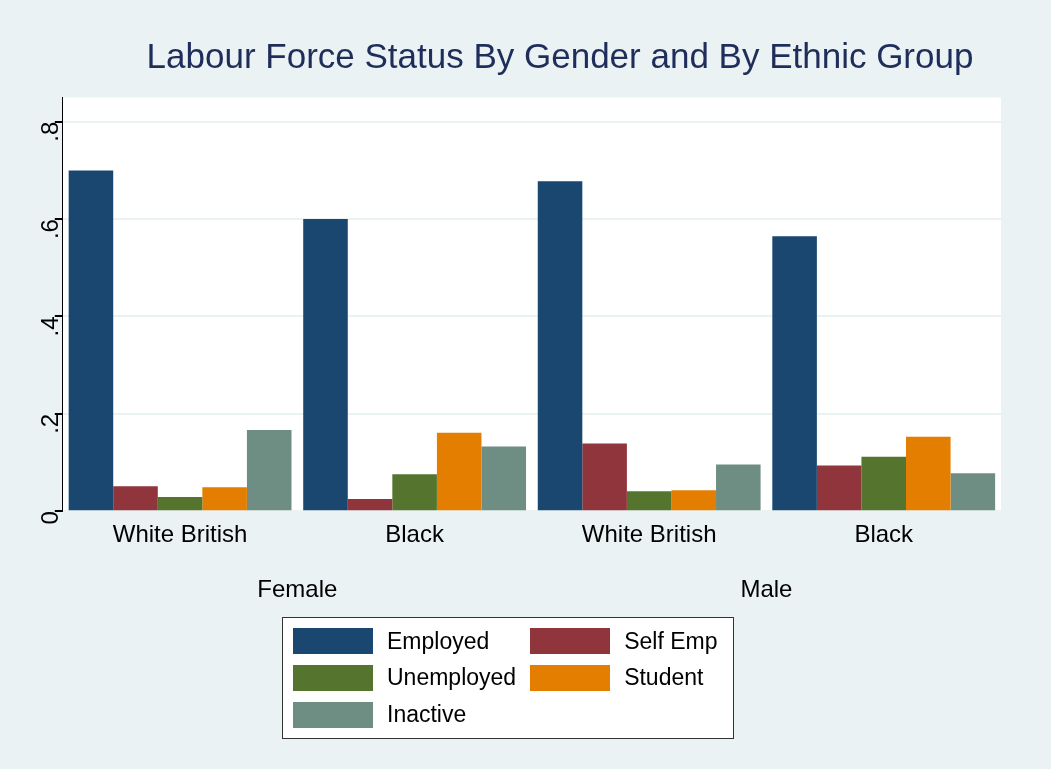 This screenshot has height=769, width=1051. I want to click on legend-label: Unemployed, so click(452, 678).